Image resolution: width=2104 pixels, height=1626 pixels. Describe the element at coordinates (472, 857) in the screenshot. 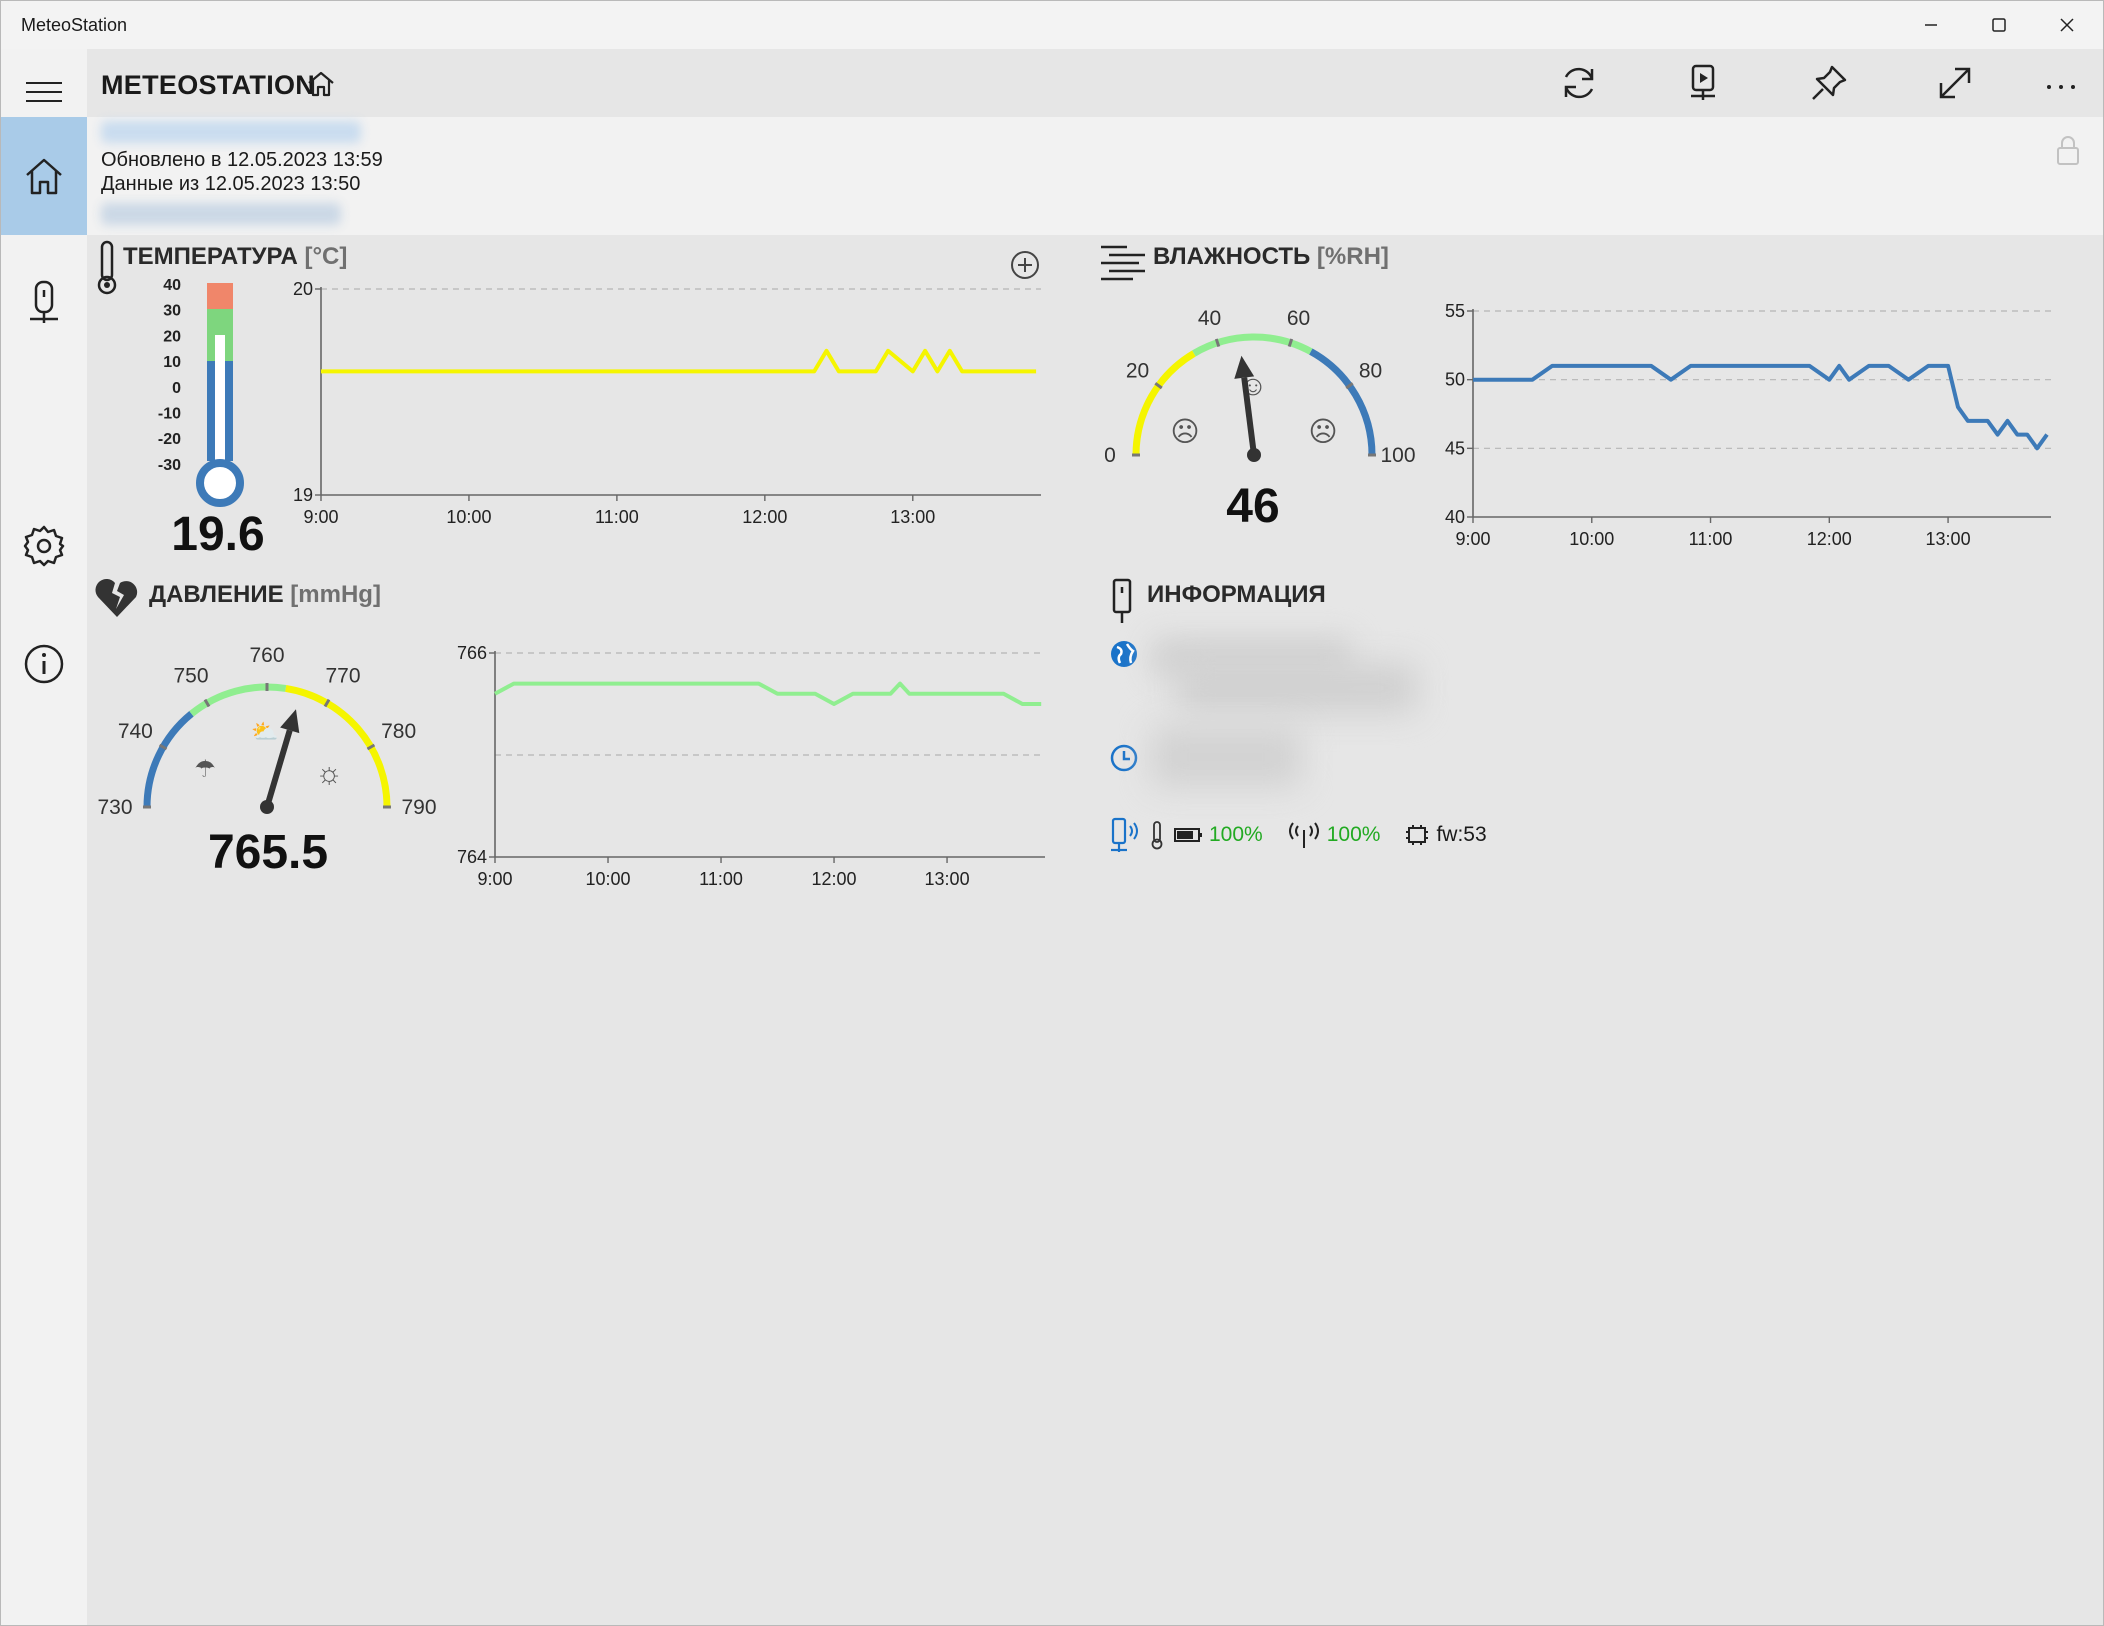

I see `y-tick-label: 764` at that location.